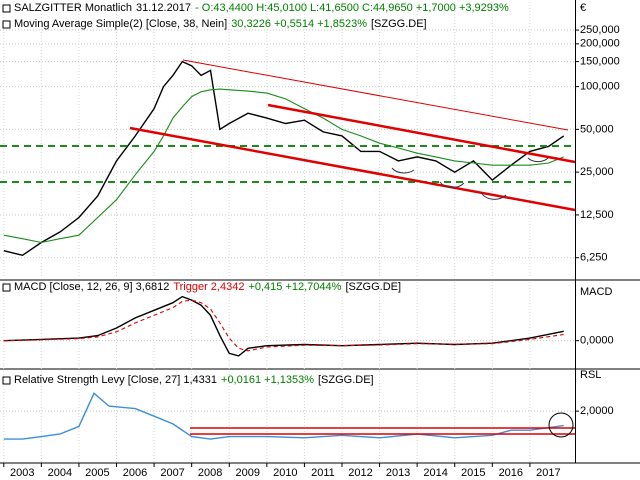 This screenshot has width=640, height=480. Describe the element at coordinates (172, 473) in the screenshot. I see `x-tick-label: 2007` at that location.